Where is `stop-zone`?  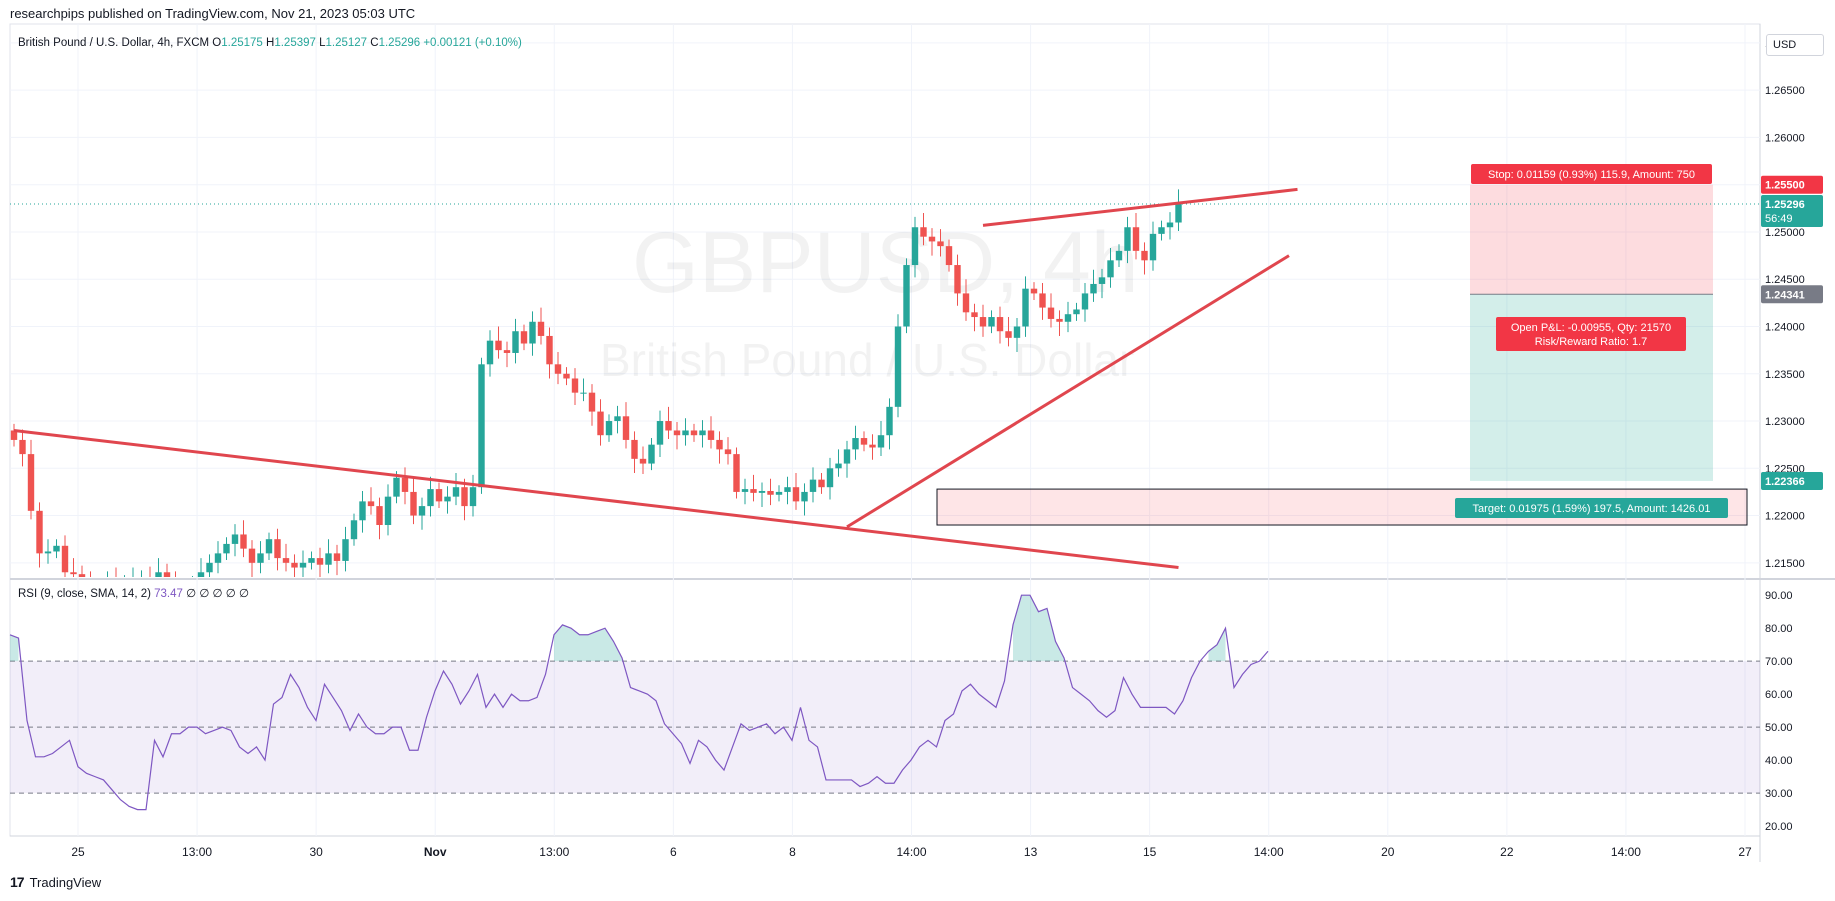 stop-zone is located at coordinates (1591, 239).